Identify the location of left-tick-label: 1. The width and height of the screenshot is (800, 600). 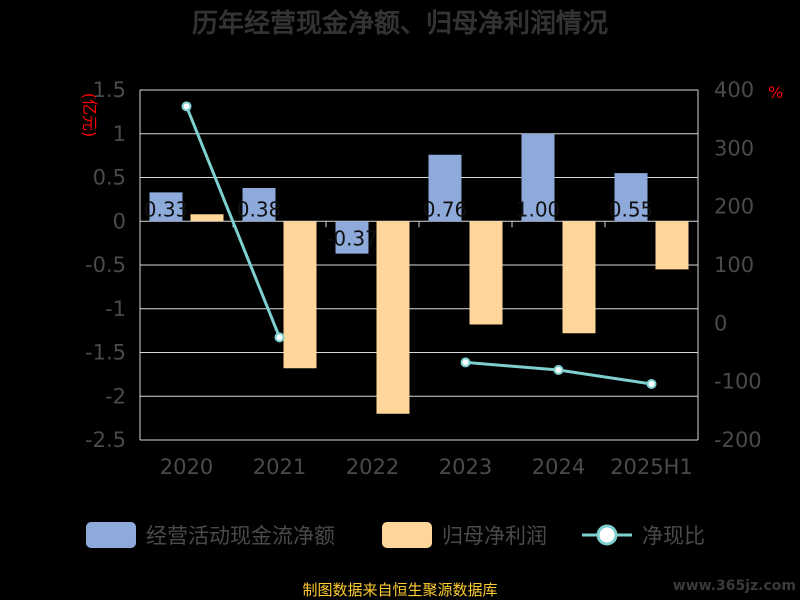
(119, 134).